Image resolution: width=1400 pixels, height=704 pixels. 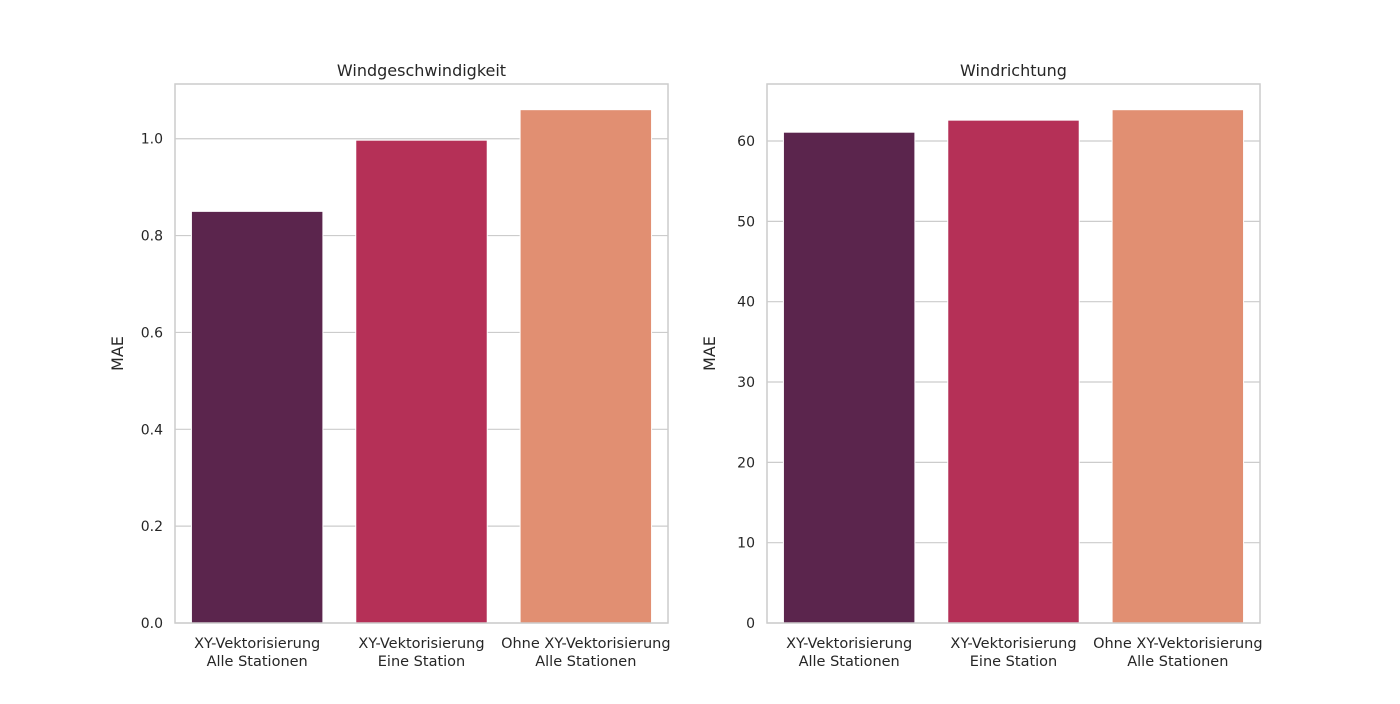 What do you see at coordinates (421, 70) in the screenshot?
I see `chart-title: Windgeschwindigkeit` at bounding box center [421, 70].